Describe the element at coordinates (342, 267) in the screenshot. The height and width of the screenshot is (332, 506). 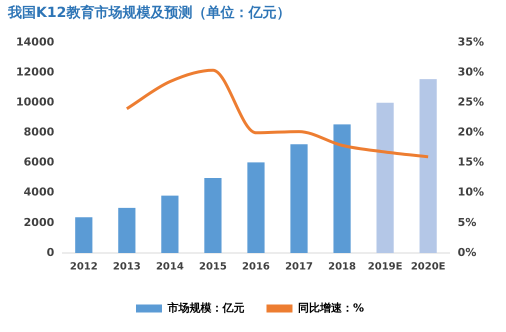
I see `x-tick-label: 2018` at that location.